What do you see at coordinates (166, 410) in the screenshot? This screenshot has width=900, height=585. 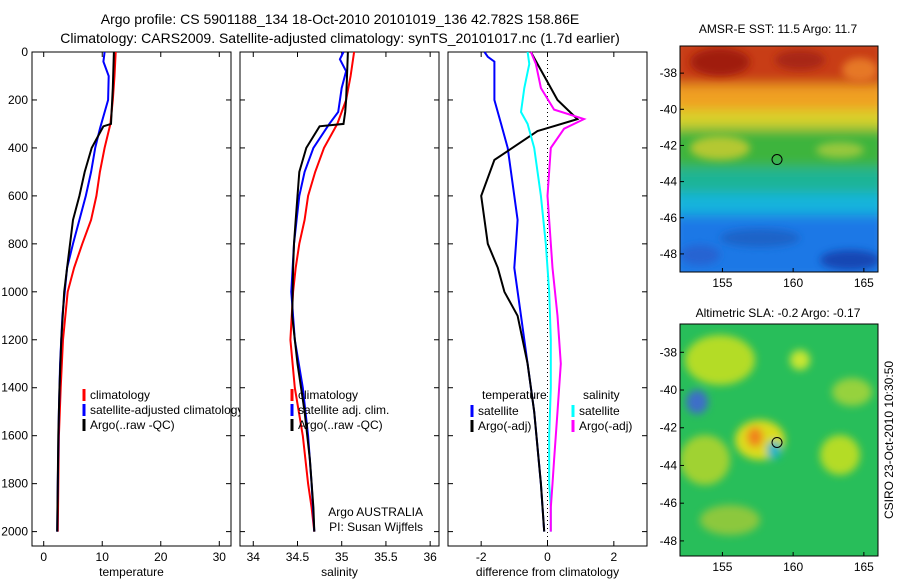 I see `temperature-legend-item: satellite-adjusted climatology` at bounding box center [166, 410].